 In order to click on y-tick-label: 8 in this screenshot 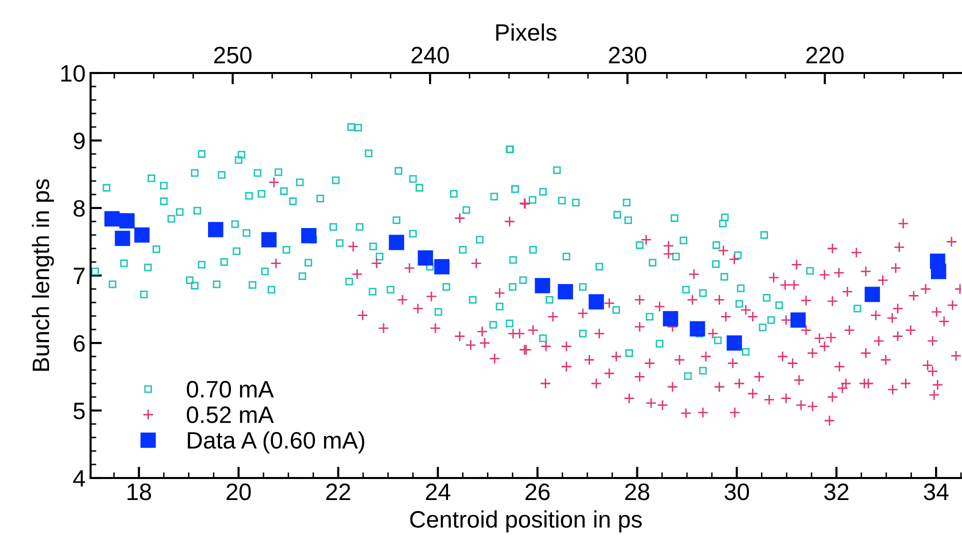, I will do `click(79, 208)`.